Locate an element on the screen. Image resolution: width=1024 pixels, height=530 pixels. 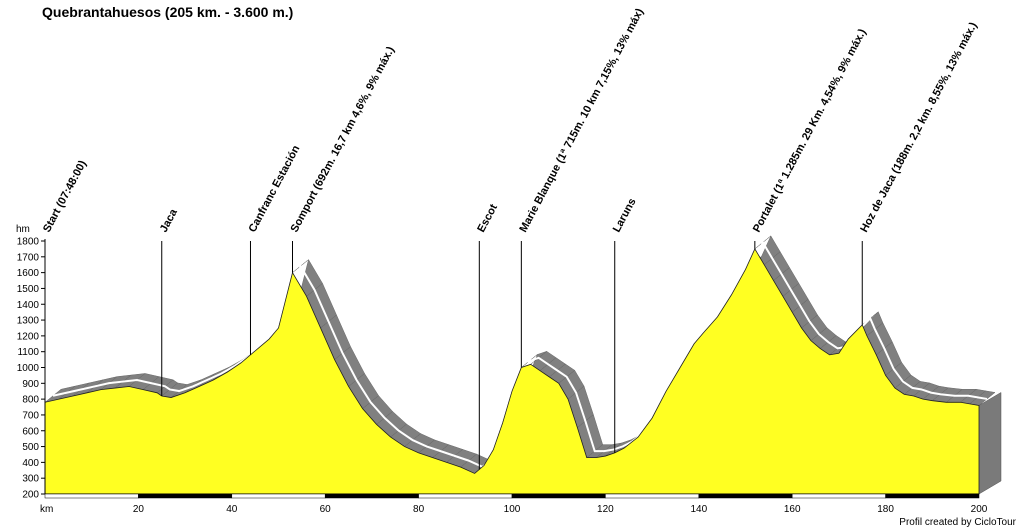
y-tick-label: 1800 is located at coordinates (28, 242).